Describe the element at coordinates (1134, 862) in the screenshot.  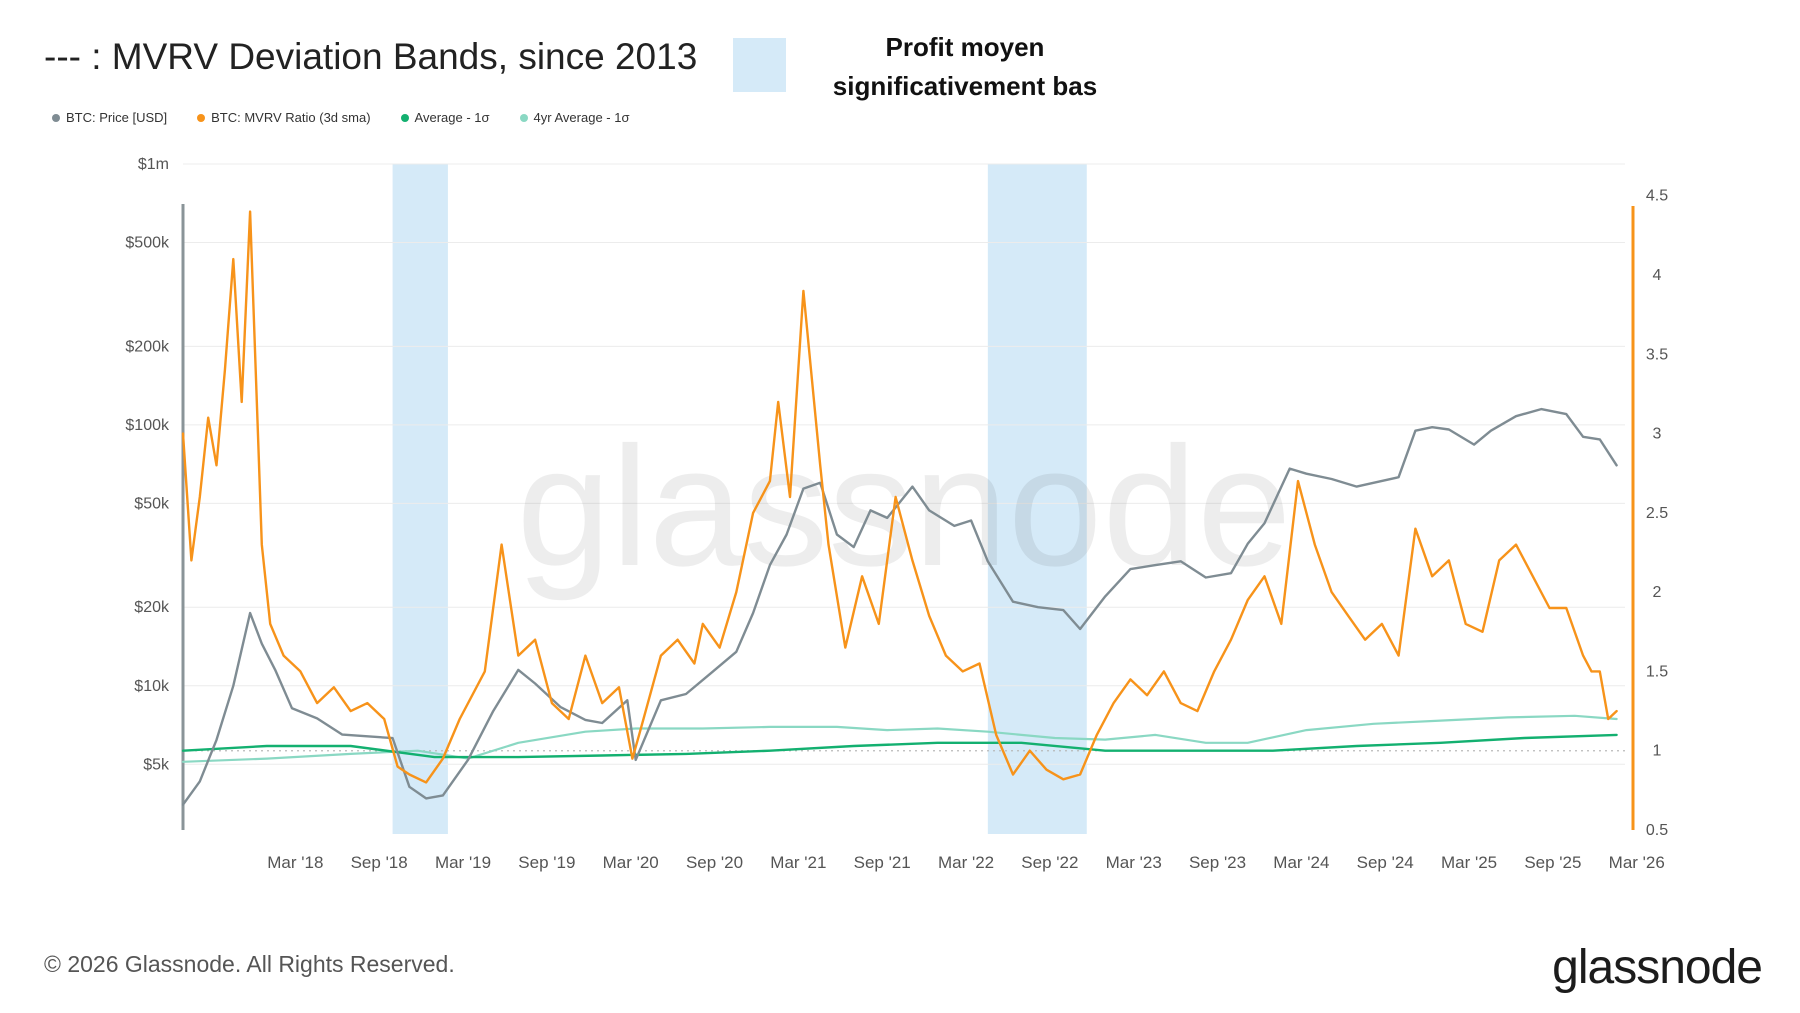
I see `x-tick-label: Mar '23` at that location.